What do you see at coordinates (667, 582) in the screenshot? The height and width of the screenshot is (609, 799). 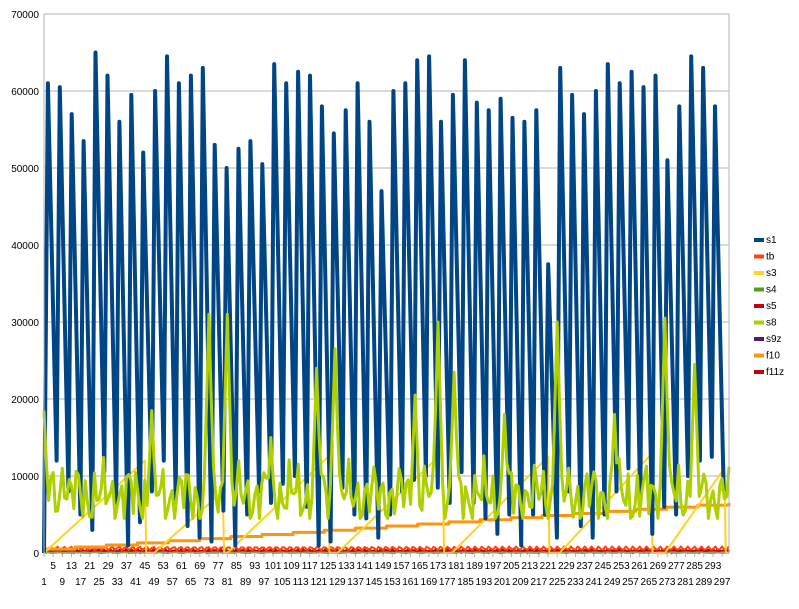 I see `x-tick-label: 273` at bounding box center [667, 582].